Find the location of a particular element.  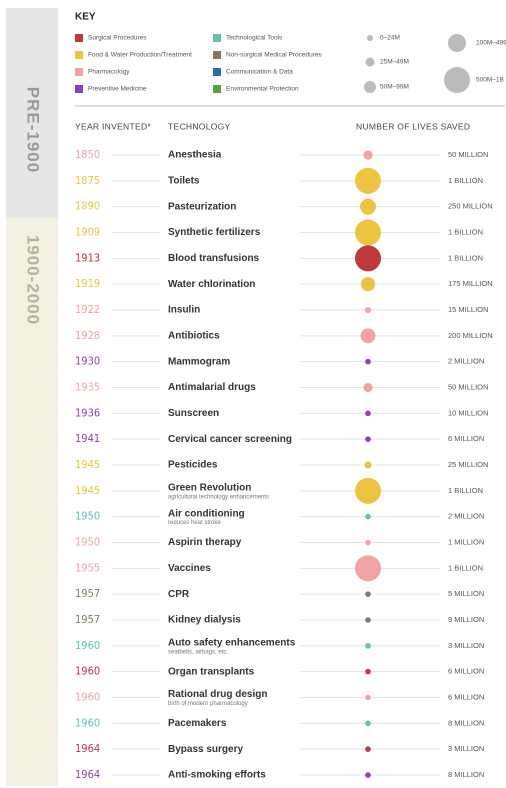

technology: Antibiotics is located at coordinates (194, 335).